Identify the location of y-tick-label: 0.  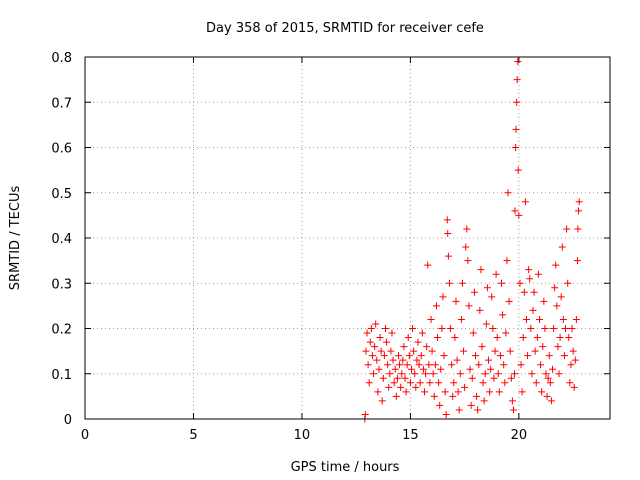
(68, 420).